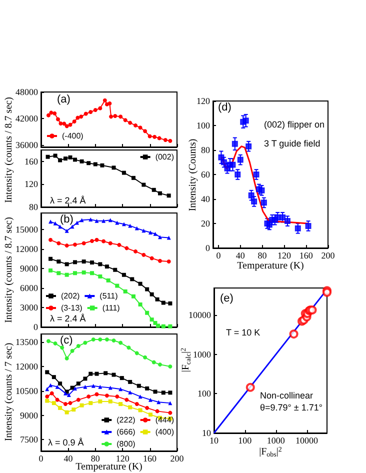  I want to click on y-axis-title: Intensity (counts / 7 sec), so click(9, 392).